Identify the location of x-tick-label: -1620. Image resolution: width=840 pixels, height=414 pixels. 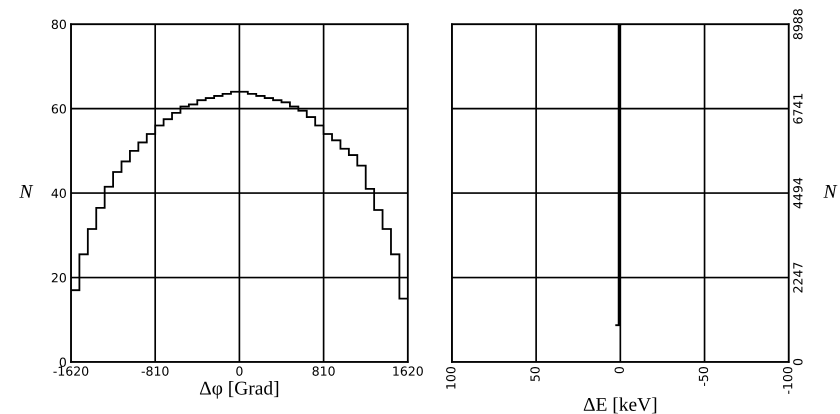
(70, 371).